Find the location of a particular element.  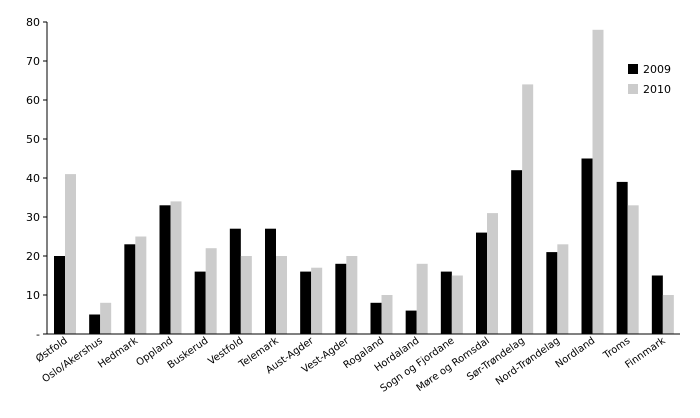

x-tick-label: Hedmark is located at coordinates (118, 352).